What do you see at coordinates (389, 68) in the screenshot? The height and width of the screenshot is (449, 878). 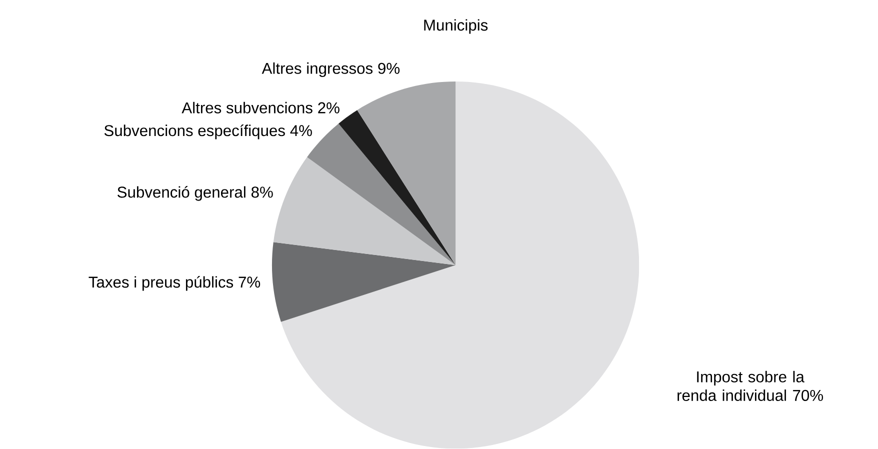 I see `data-label: 9%` at bounding box center [389, 68].